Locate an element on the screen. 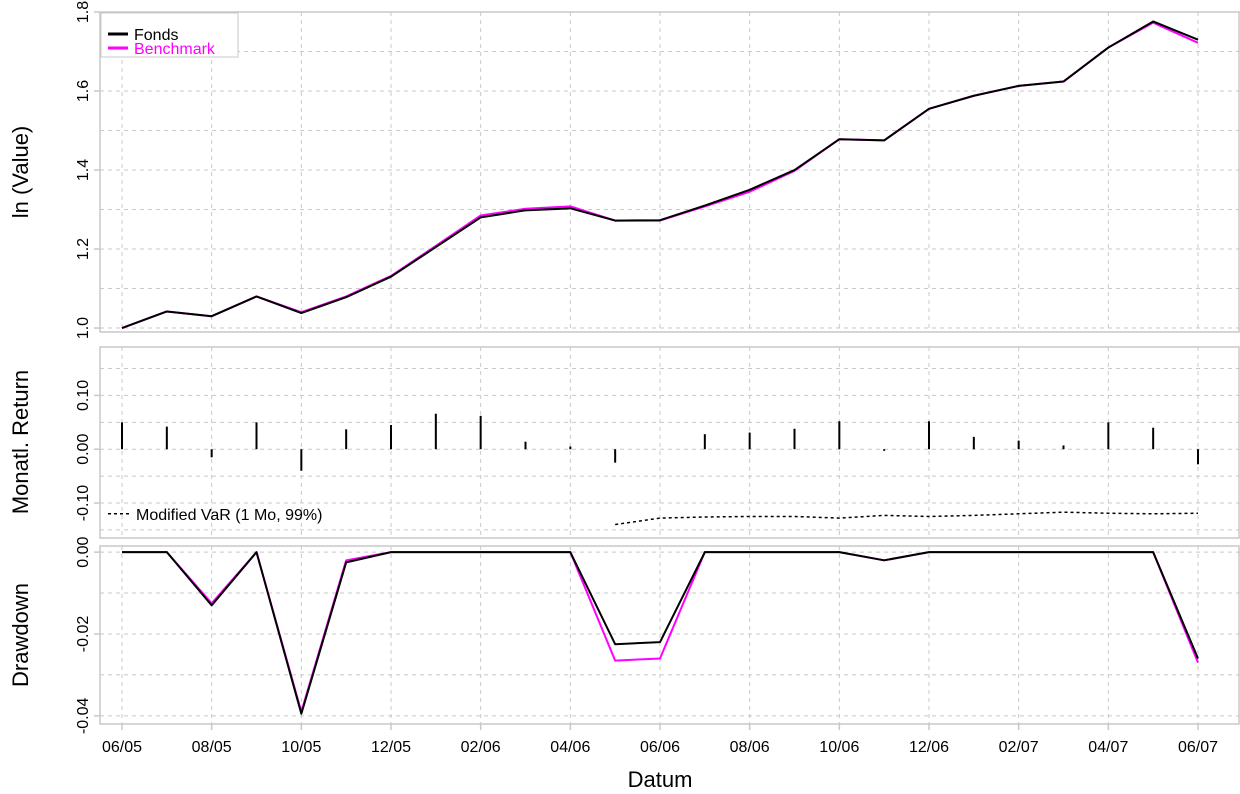 The width and height of the screenshot is (1240, 794). x-tick-label: 06/06 is located at coordinates (660, 747).